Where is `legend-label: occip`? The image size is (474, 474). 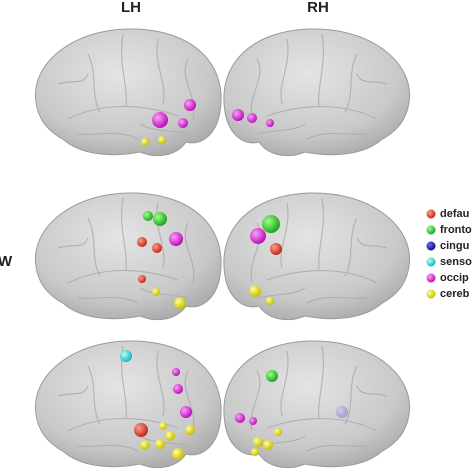 legend-label: occip is located at coordinates (454, 278).